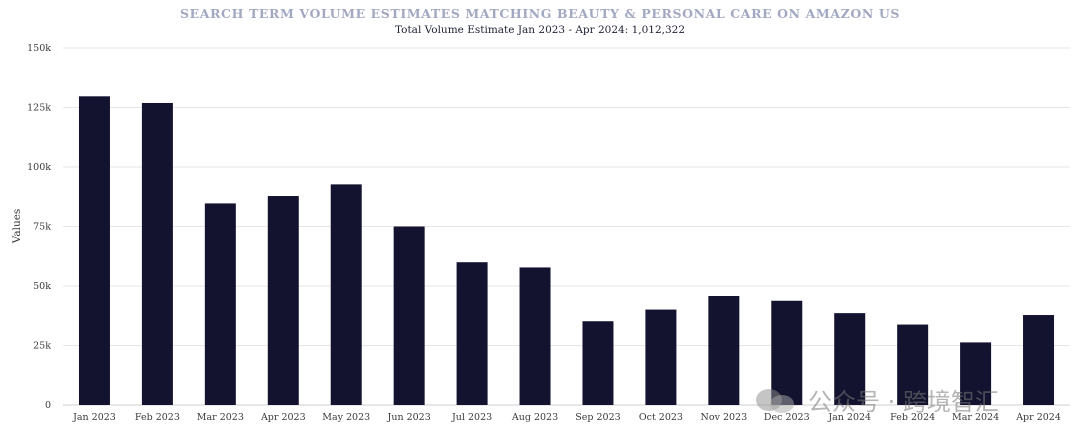  Describe the element at coordinates (778, 400) in the screenshot. I see `wechat-icon` at that location.